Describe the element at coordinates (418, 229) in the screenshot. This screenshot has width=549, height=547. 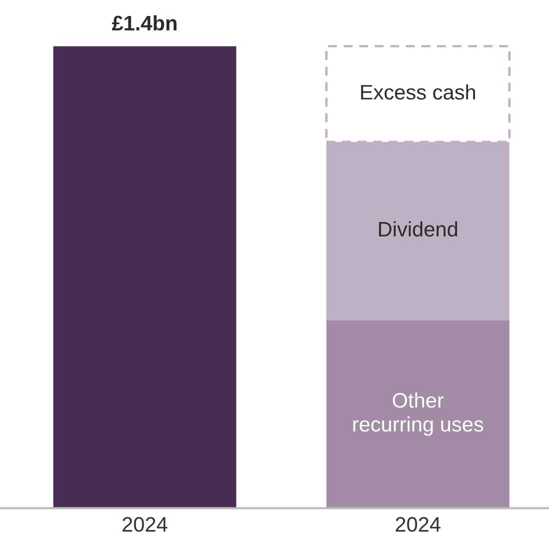
I see `series-label: Dividend` at that location.